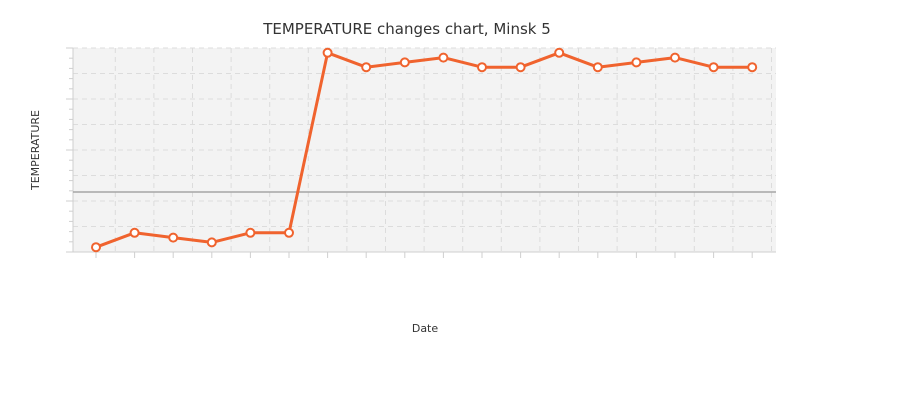  Describe the element at coordinates (425, 328) in the screenshot. I see `x-axis-label: Date` at that location.